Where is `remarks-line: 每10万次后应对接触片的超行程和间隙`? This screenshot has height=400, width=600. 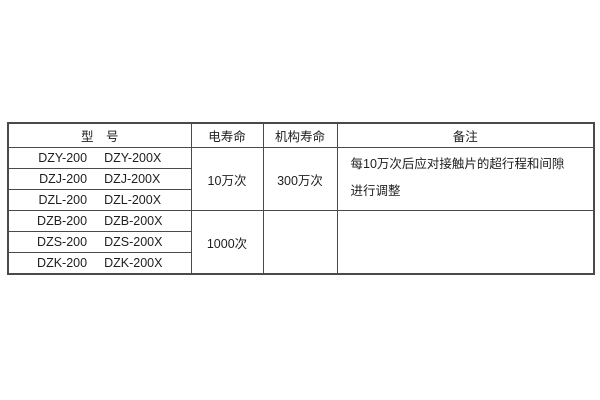 remarks-line: 每10万次后应对接触片的超行程和间隙 is located at coordinates (457, 164).